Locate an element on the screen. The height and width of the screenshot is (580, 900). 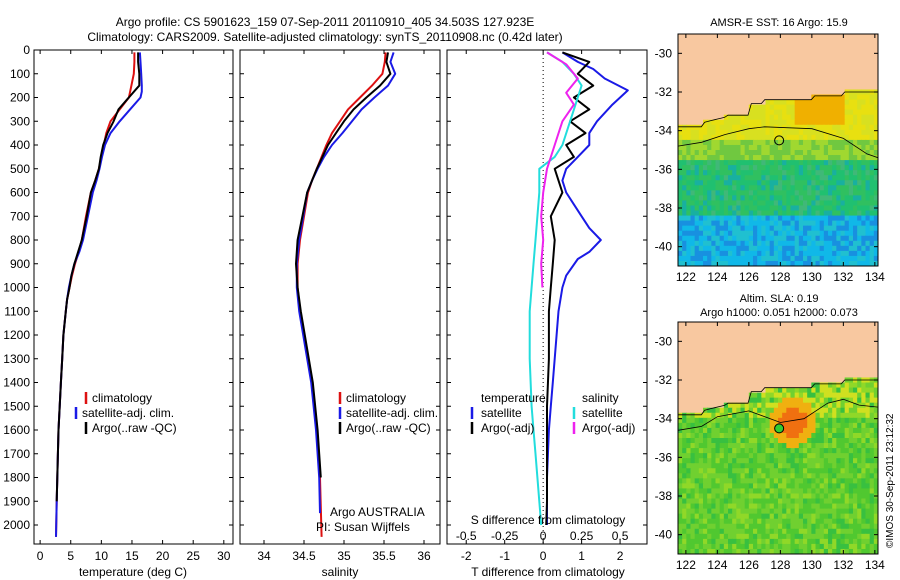
legend-salinity-heading: salinity is located at coordinates (600, 398).